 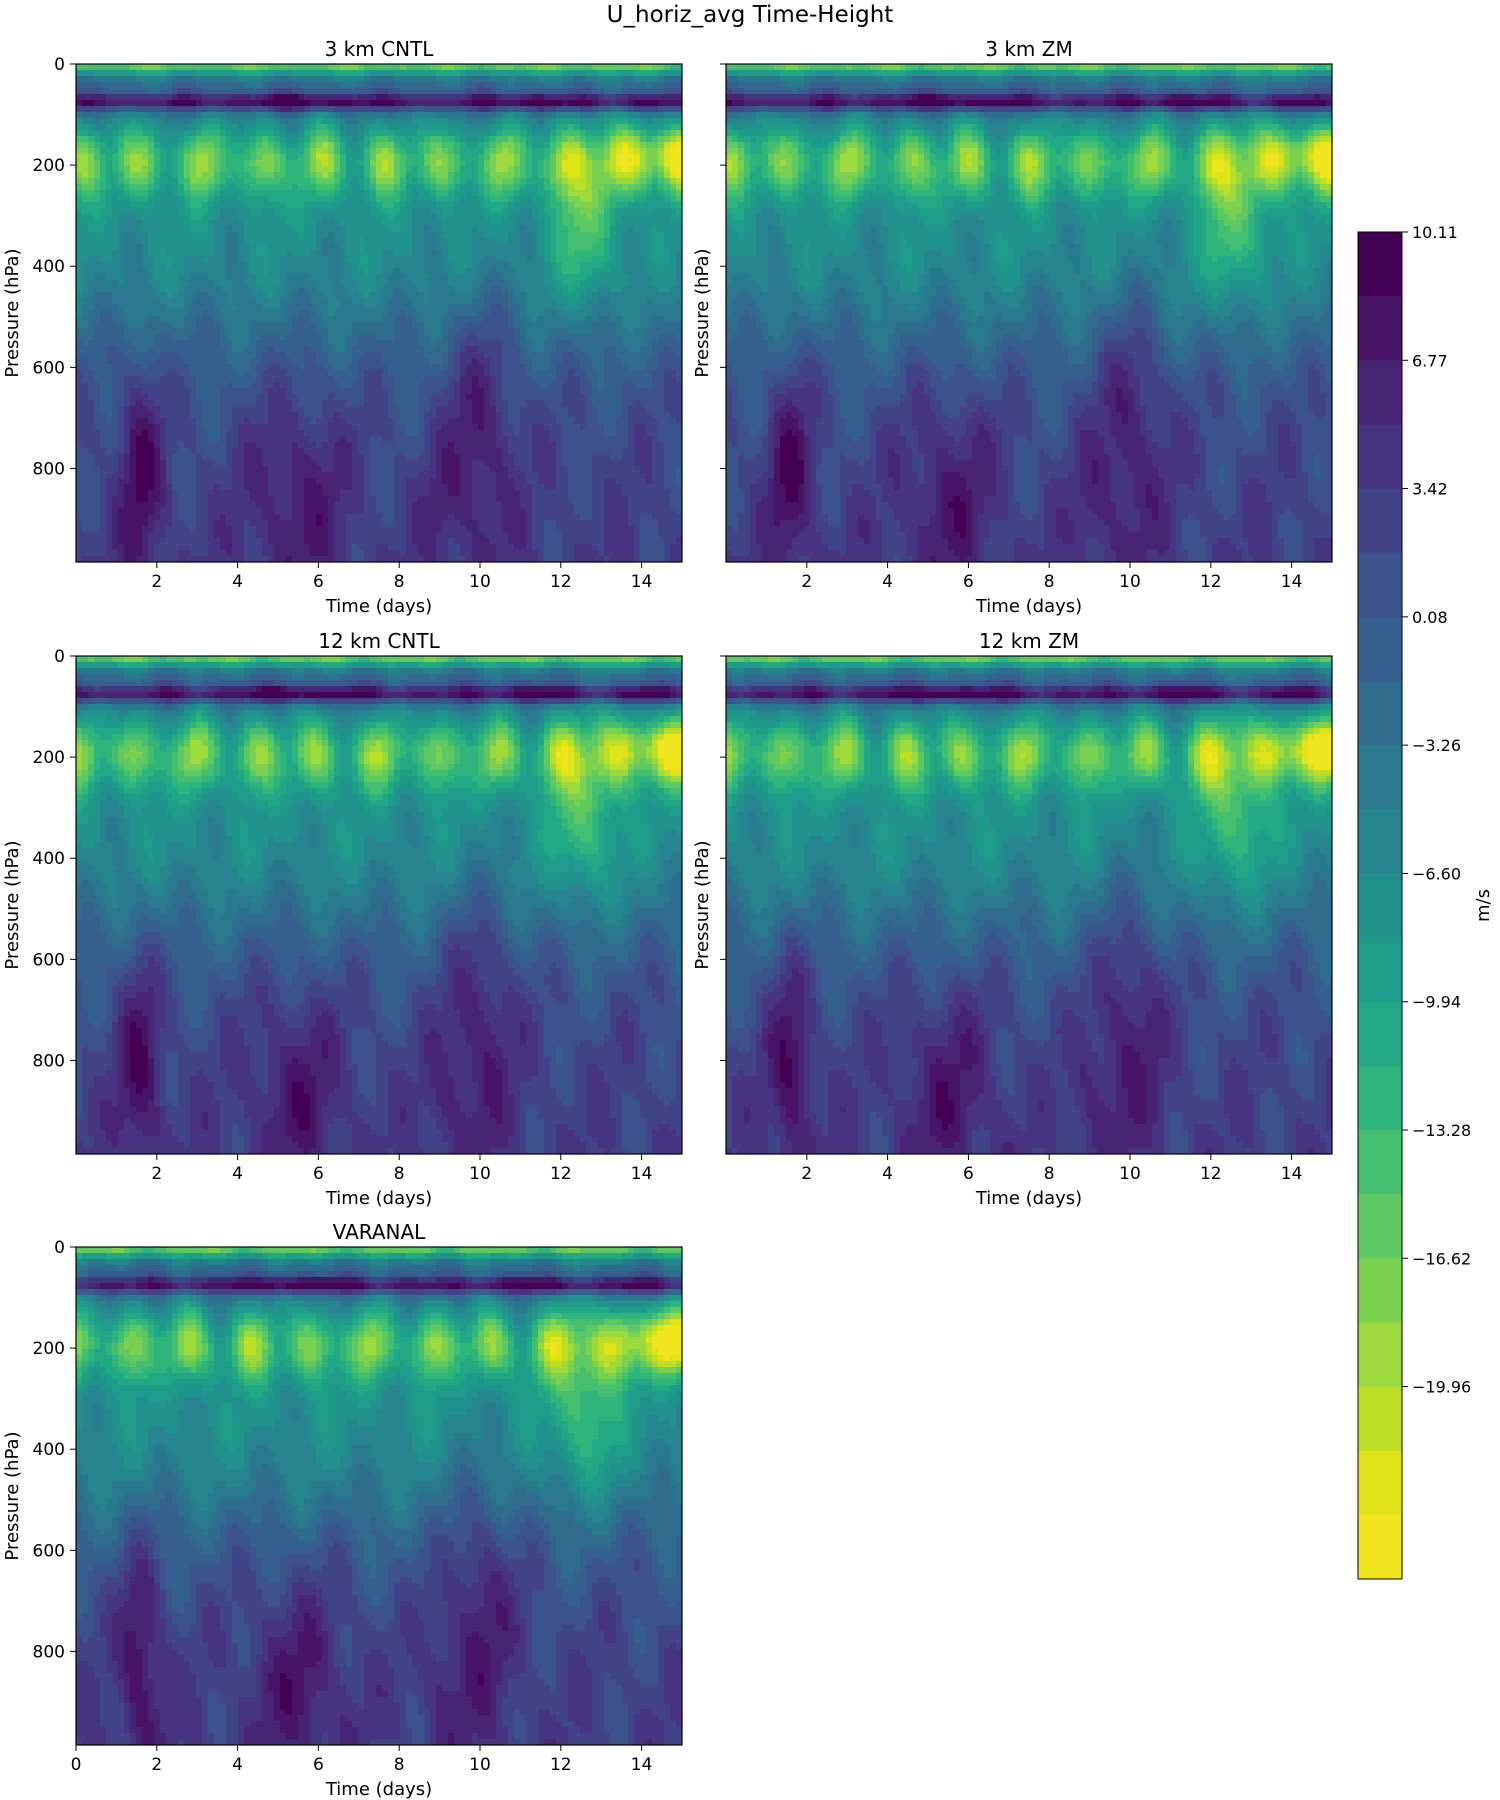 I want to click on figure-title: U_horiz_avg Time-Height, so click(x=750, y=15).